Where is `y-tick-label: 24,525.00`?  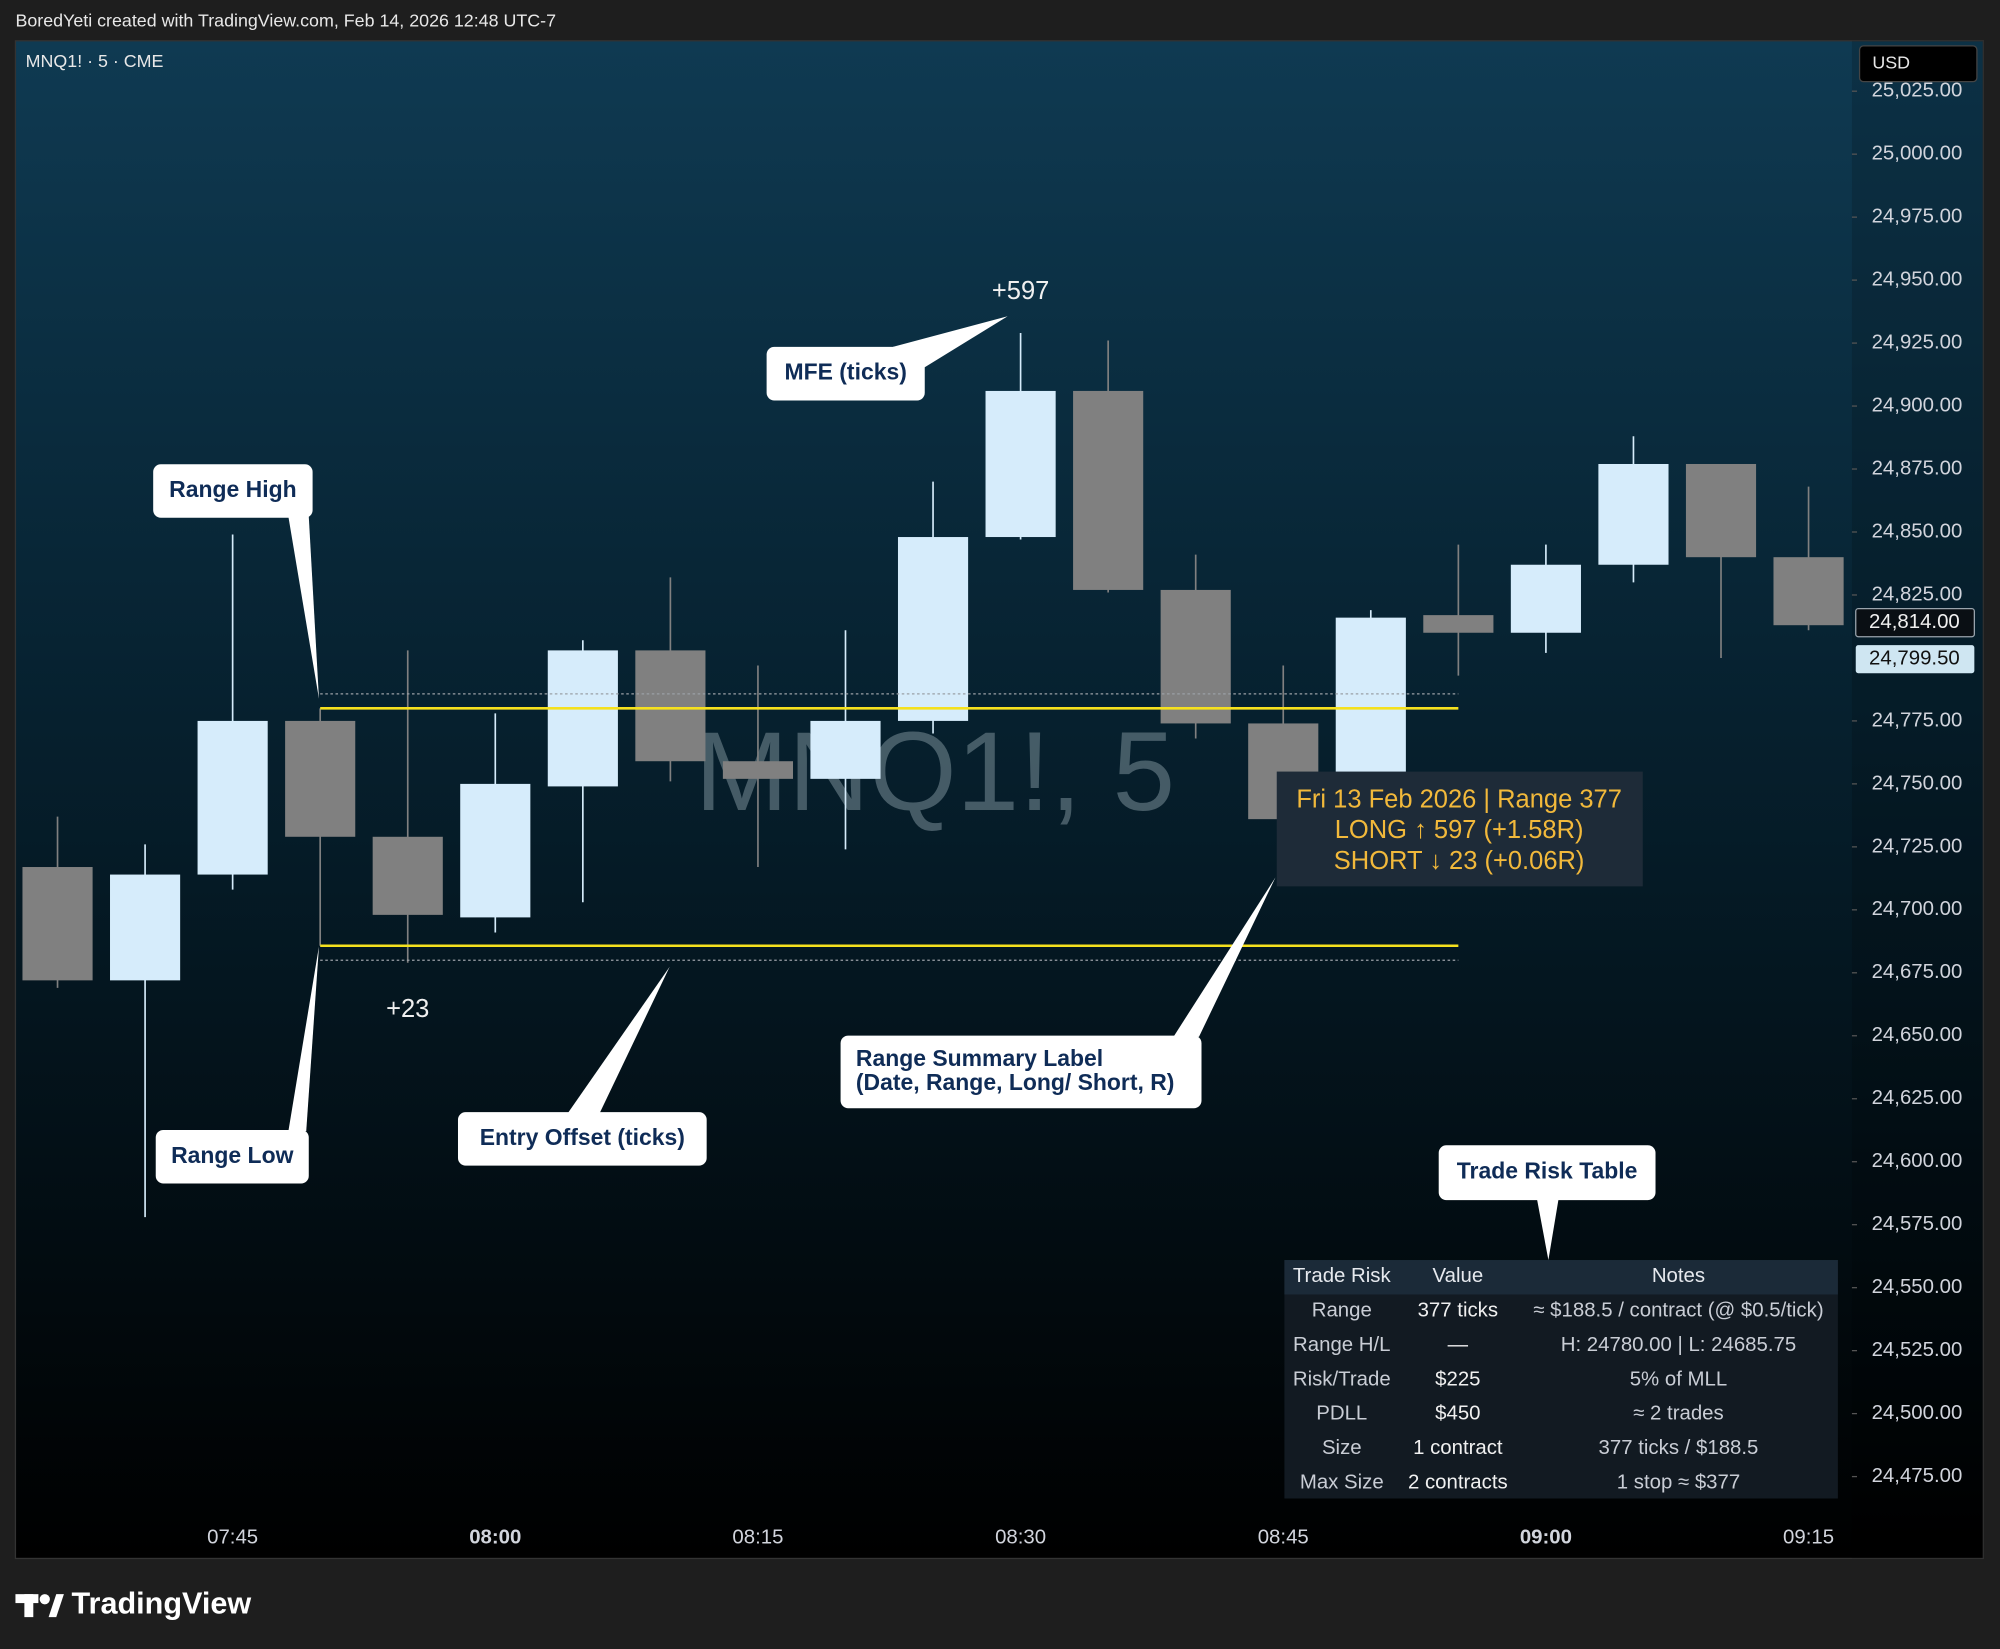
y-tick-label: 24,525.00 is located at coordinates (1917, 1350).